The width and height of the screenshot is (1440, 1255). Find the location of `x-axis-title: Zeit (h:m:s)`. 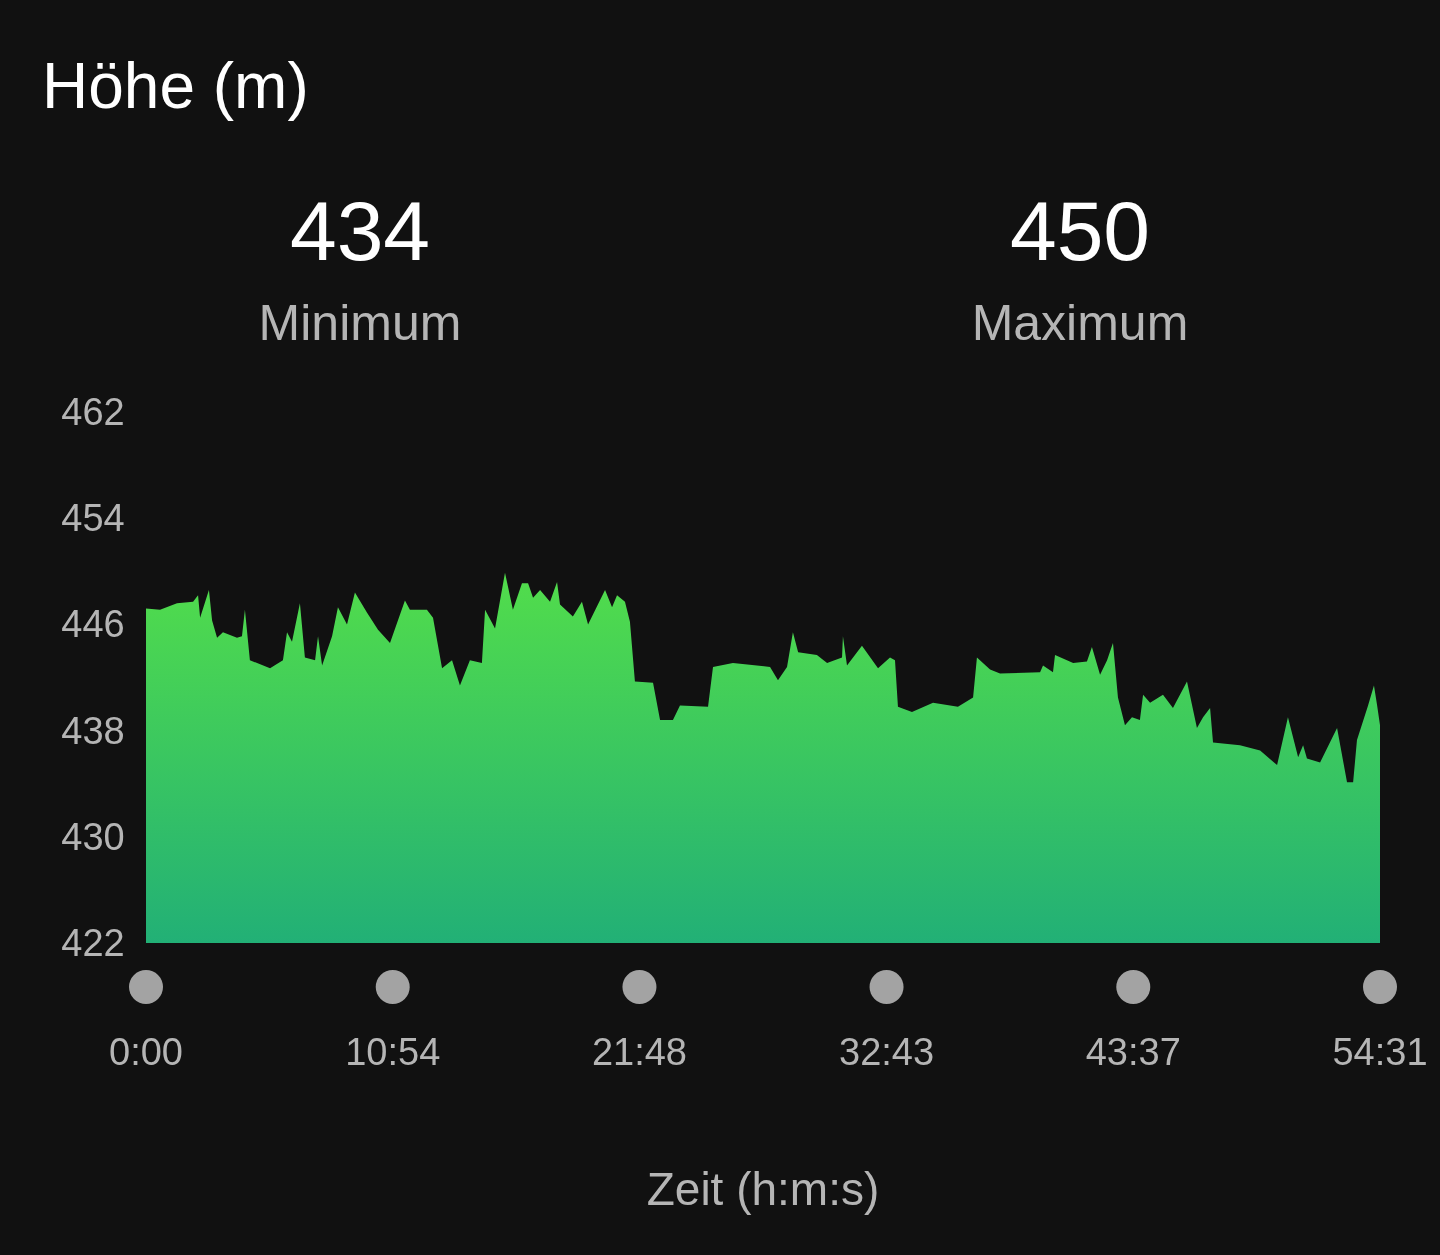

x-axis-title: Zeit (h:m:s) is located at coordinates (763, 1189).